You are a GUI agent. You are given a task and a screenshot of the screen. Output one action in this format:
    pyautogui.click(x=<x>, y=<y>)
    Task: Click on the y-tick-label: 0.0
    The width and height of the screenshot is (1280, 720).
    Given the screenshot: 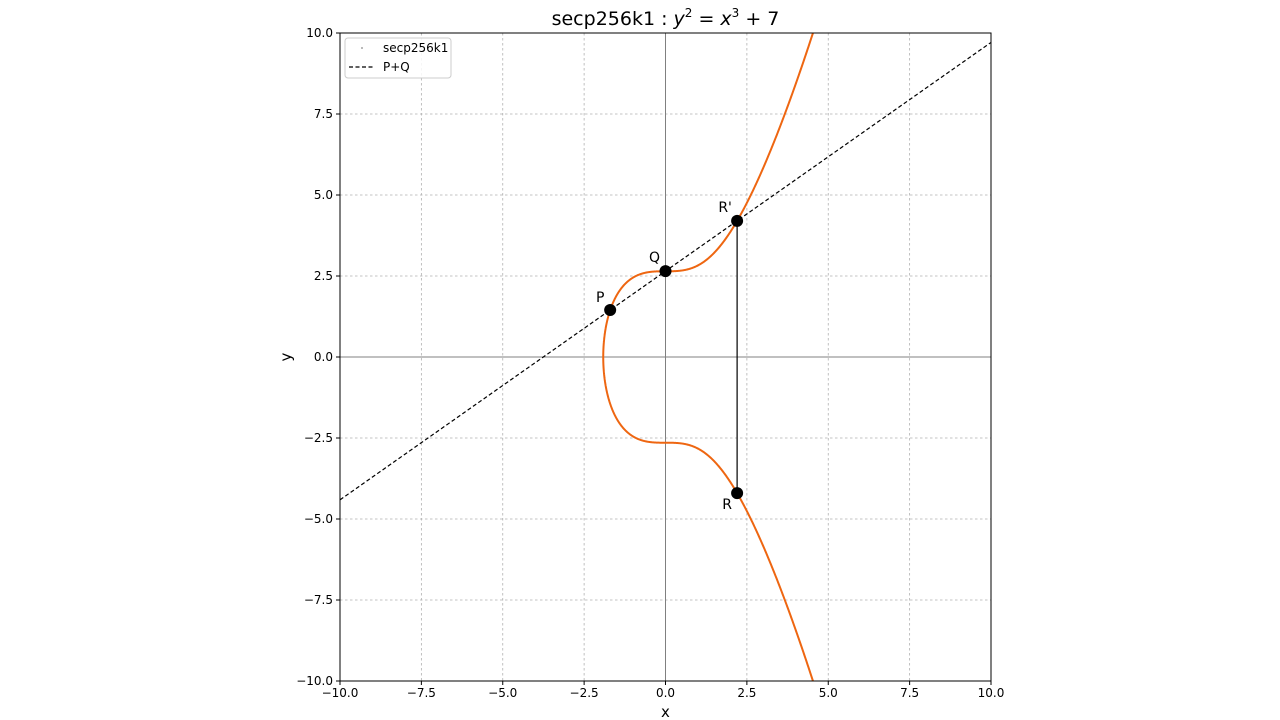 What is the action you would take?
    pyautogui.click(x=323, y=357)
    